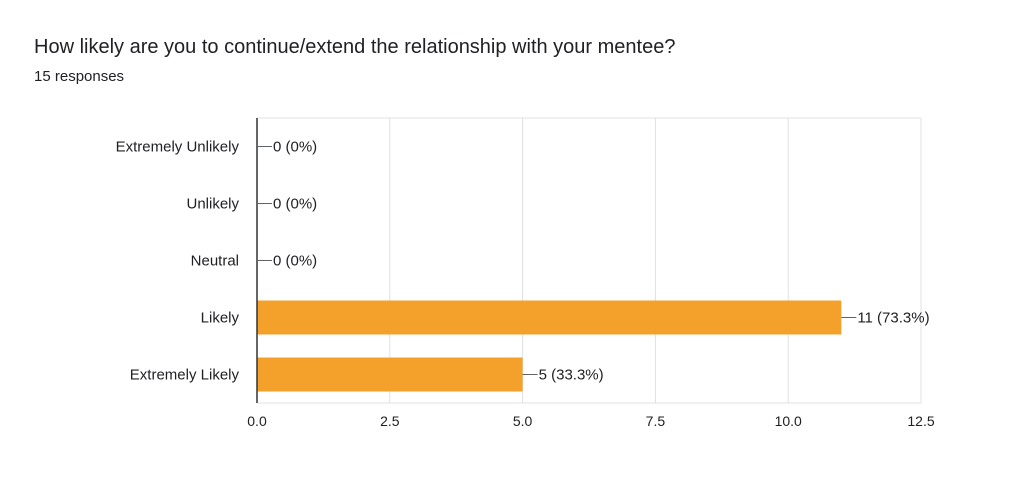  What do you see at coordinates (185, 375) in the screenshot?
I see `category-label: Extremely Likely` at bounding box center [185, 375].